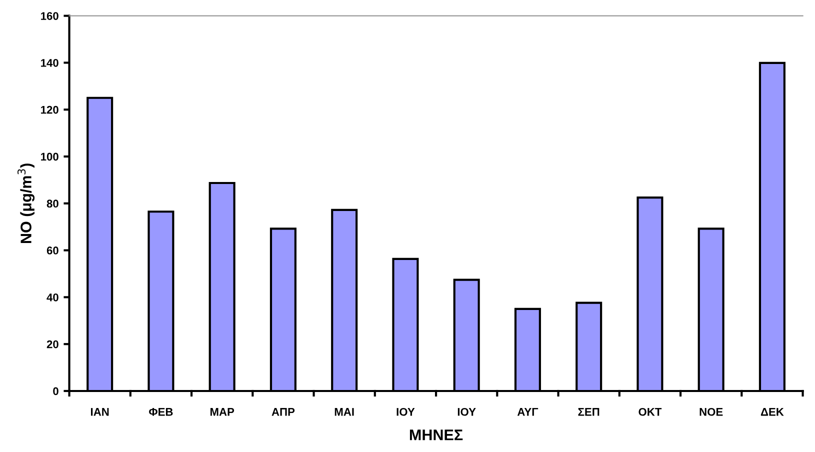 This screenshot has height=452, width=815. Describe the element at coordinates (650, 412) in the screenshot. I see `x-tick-label: ΟΚΤ` at that location.